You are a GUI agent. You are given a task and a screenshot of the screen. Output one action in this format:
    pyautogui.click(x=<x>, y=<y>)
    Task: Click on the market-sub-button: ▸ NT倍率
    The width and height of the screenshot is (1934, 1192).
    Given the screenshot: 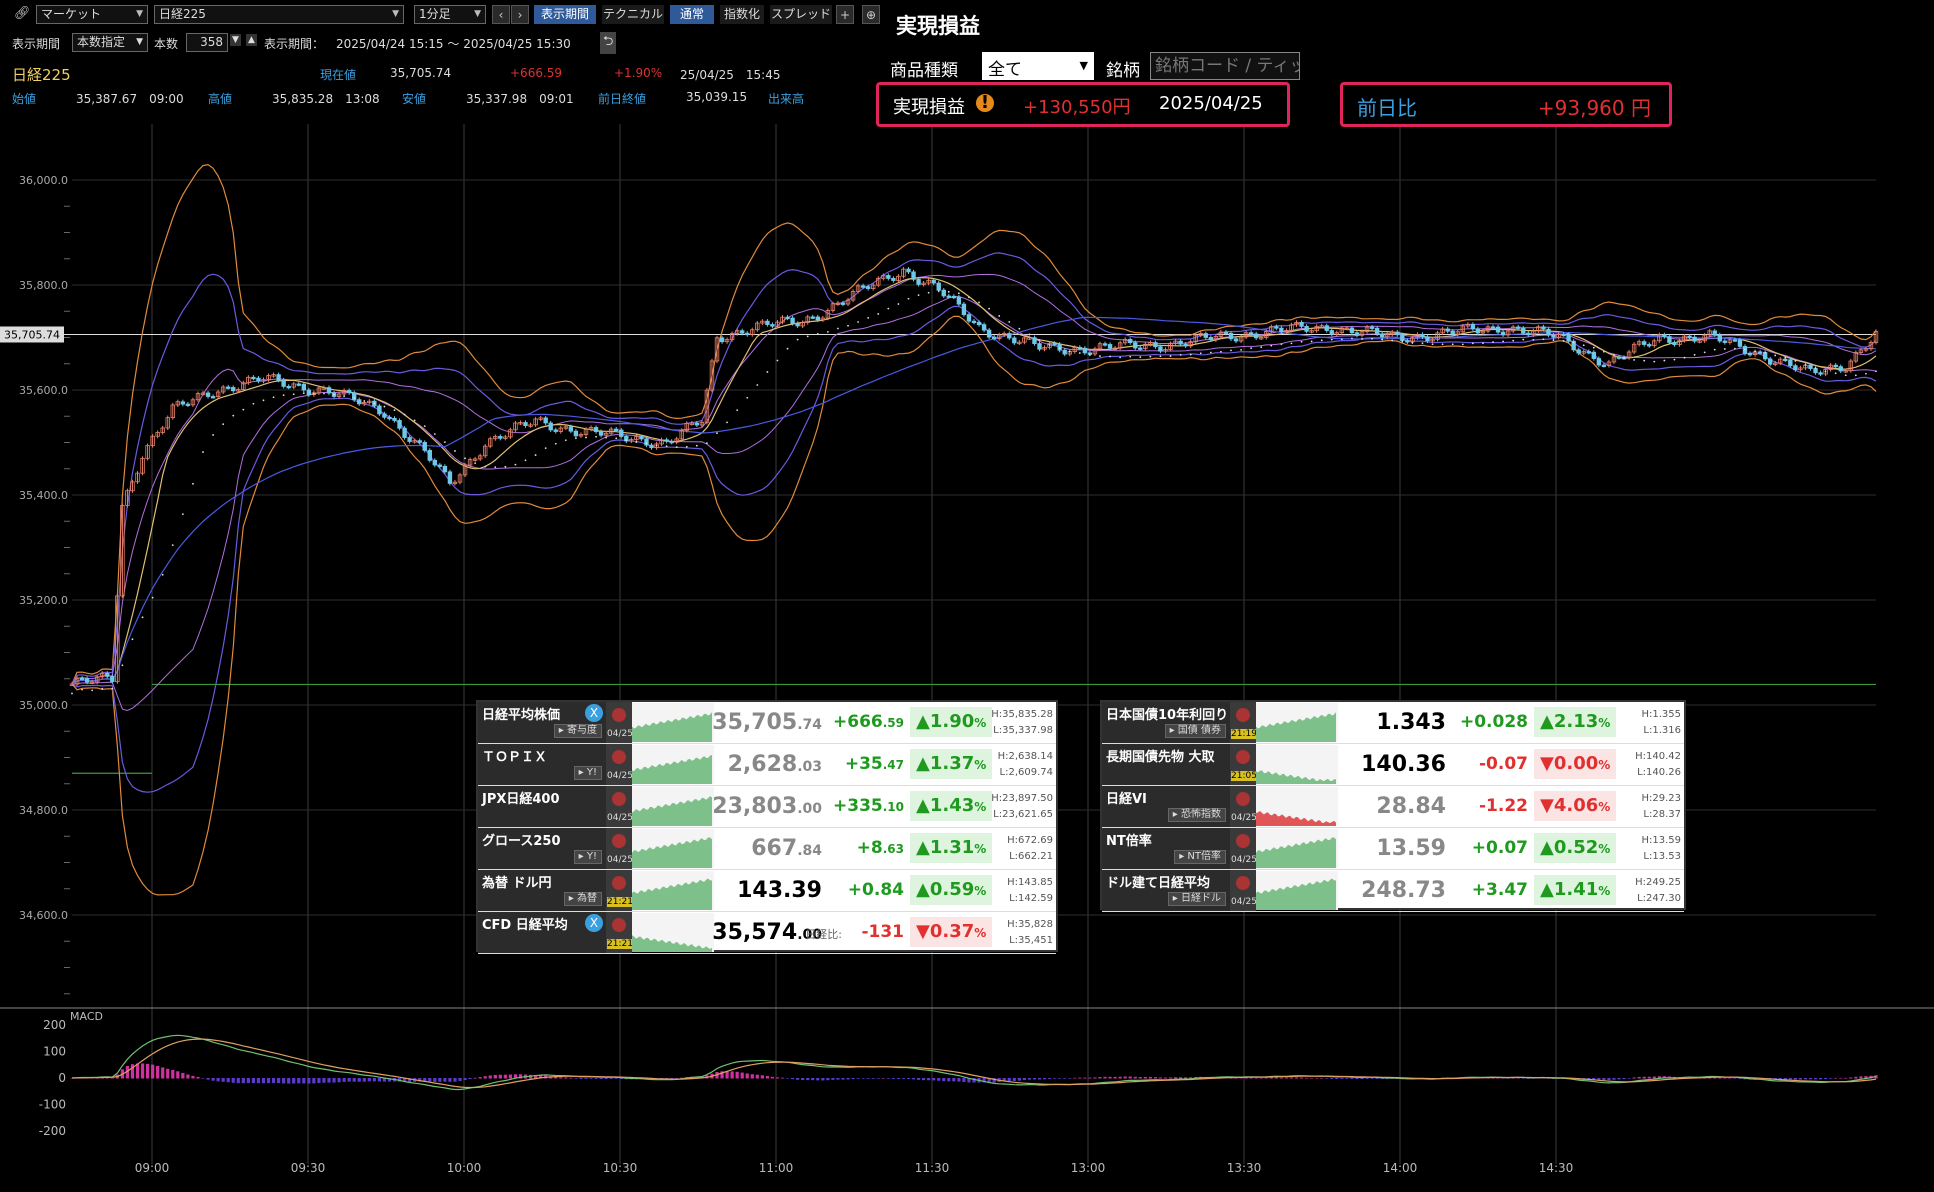 What is the action you would take?
    pyautogui.click(x=1200, y=857)
    